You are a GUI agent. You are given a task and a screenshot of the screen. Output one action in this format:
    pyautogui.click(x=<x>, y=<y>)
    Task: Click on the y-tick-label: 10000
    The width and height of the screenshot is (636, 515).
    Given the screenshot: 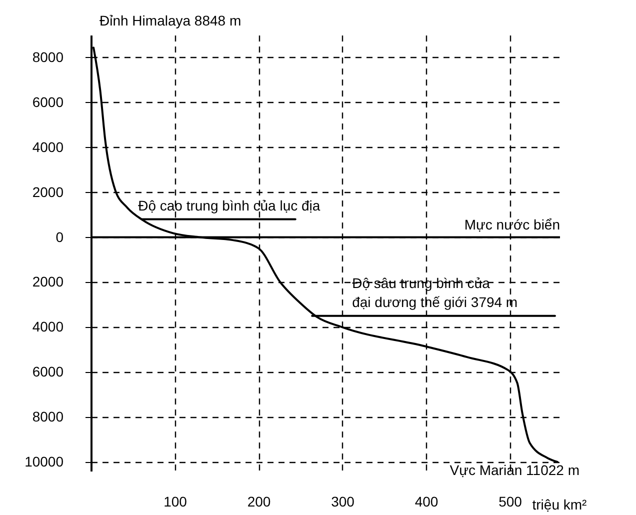 What is the action you would take?
    pyautogui.click(x=44, y=462)
    